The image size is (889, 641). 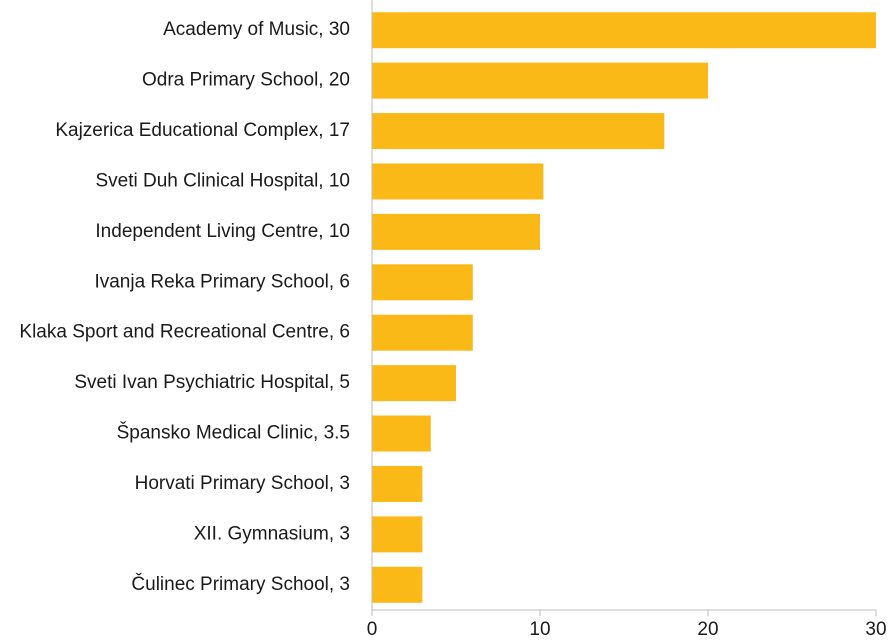 What do you see at coordinates (222, 281) in the screenshot?
I see `y-tick-label: Ivanja Reka Primary School, 6` at bounding box center [222, 281].